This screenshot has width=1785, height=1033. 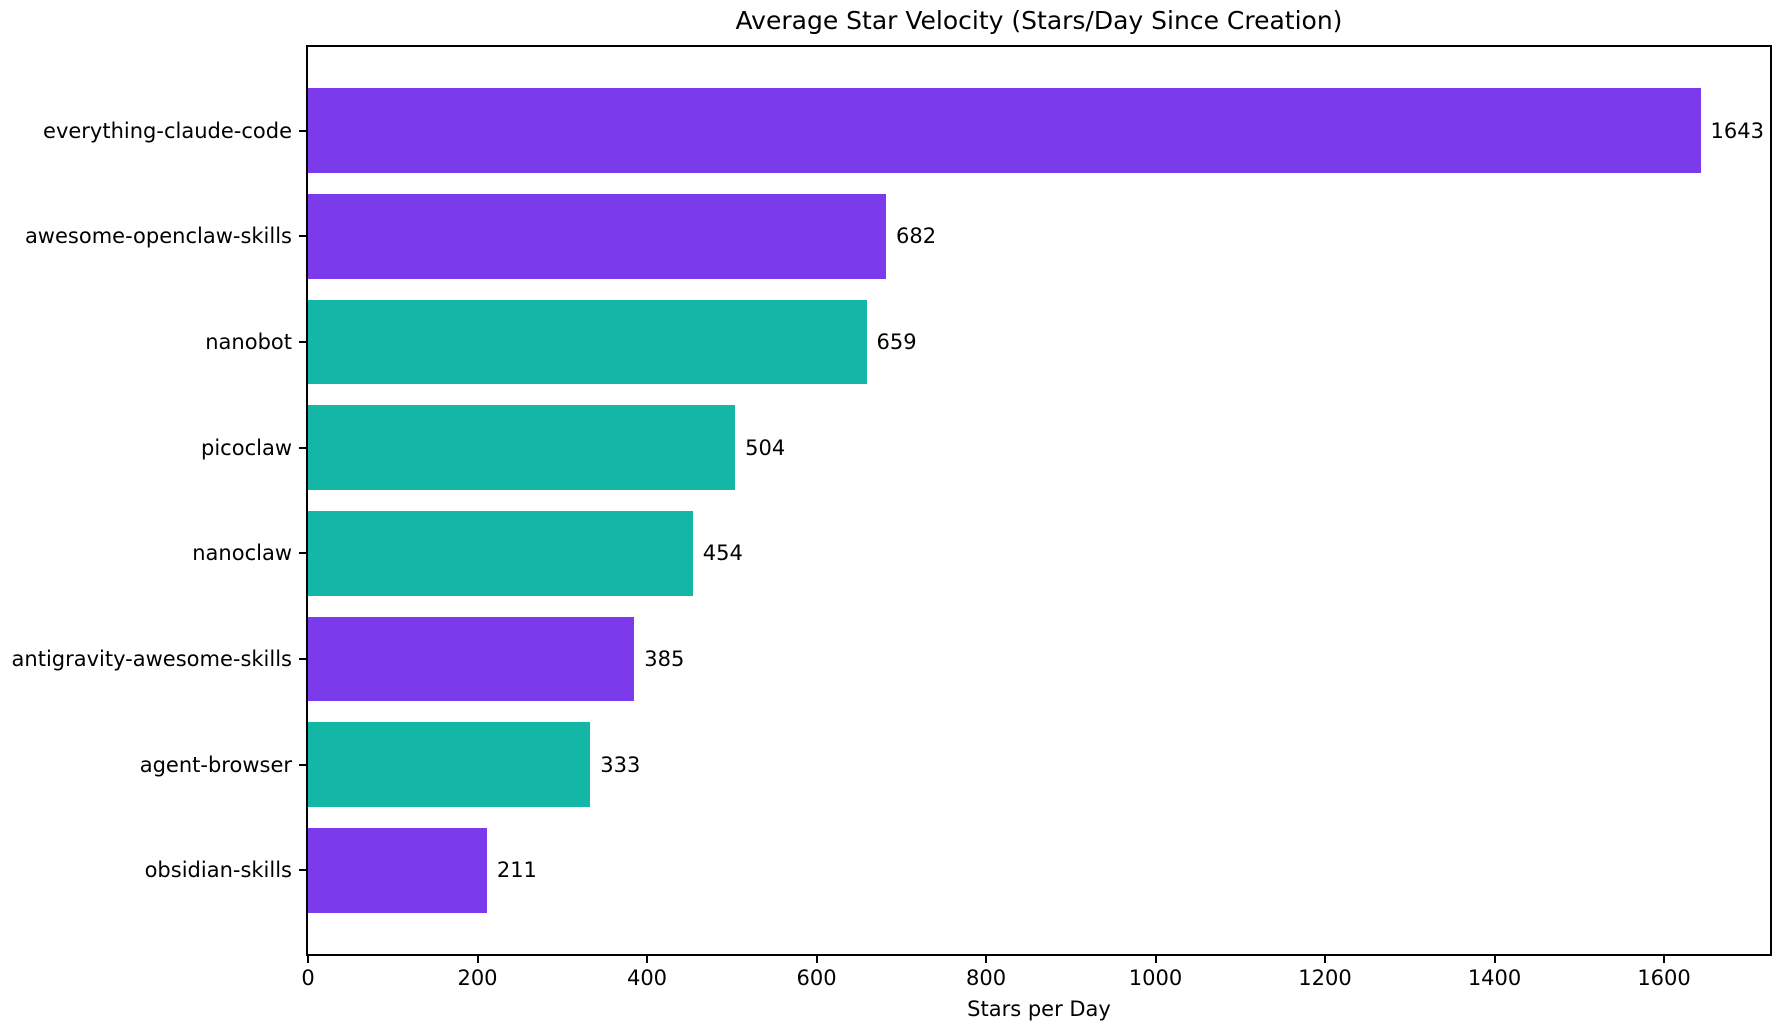 I want to click on y-axis-tick-label: nanobot, so click(x=248, y=341).